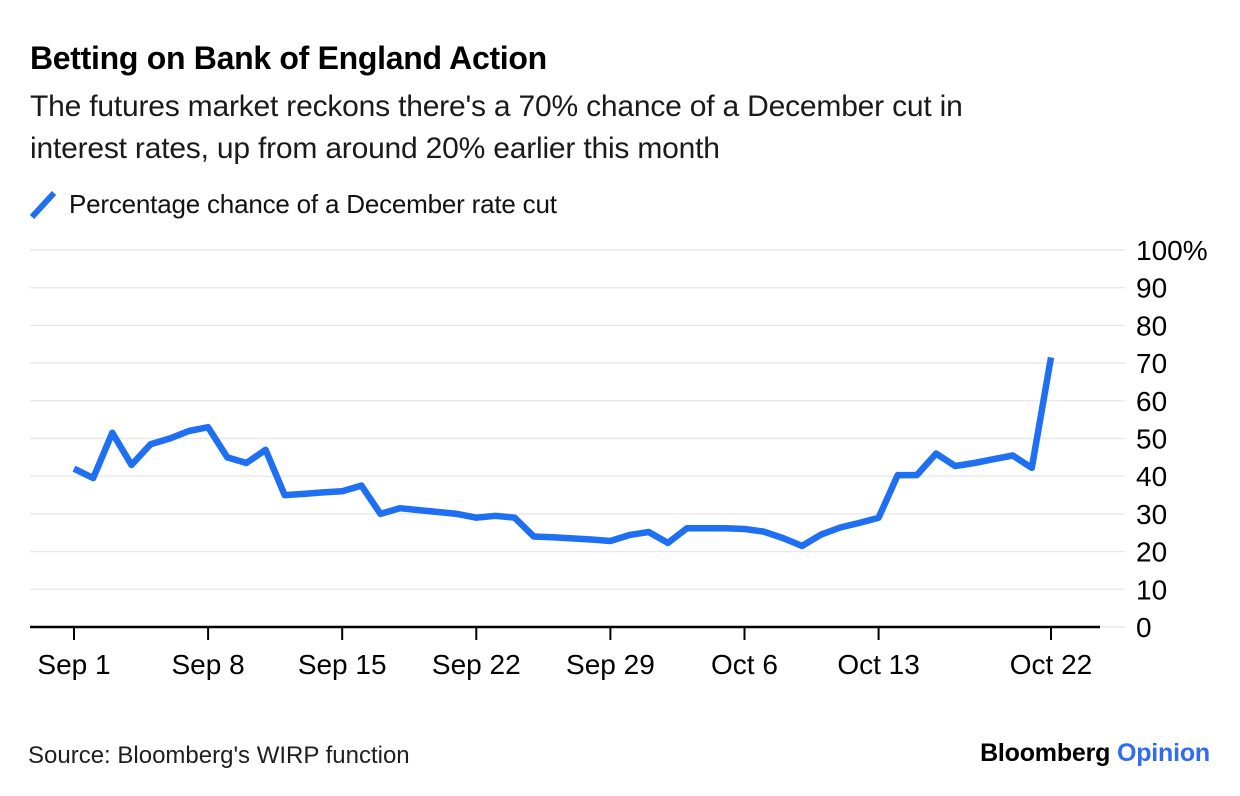 The width and height of the screenshot is (1240, 796). Describe the element at coordinates (208, 664) in the screenshot. I see `x-axis-label: Sep 8` at that location.